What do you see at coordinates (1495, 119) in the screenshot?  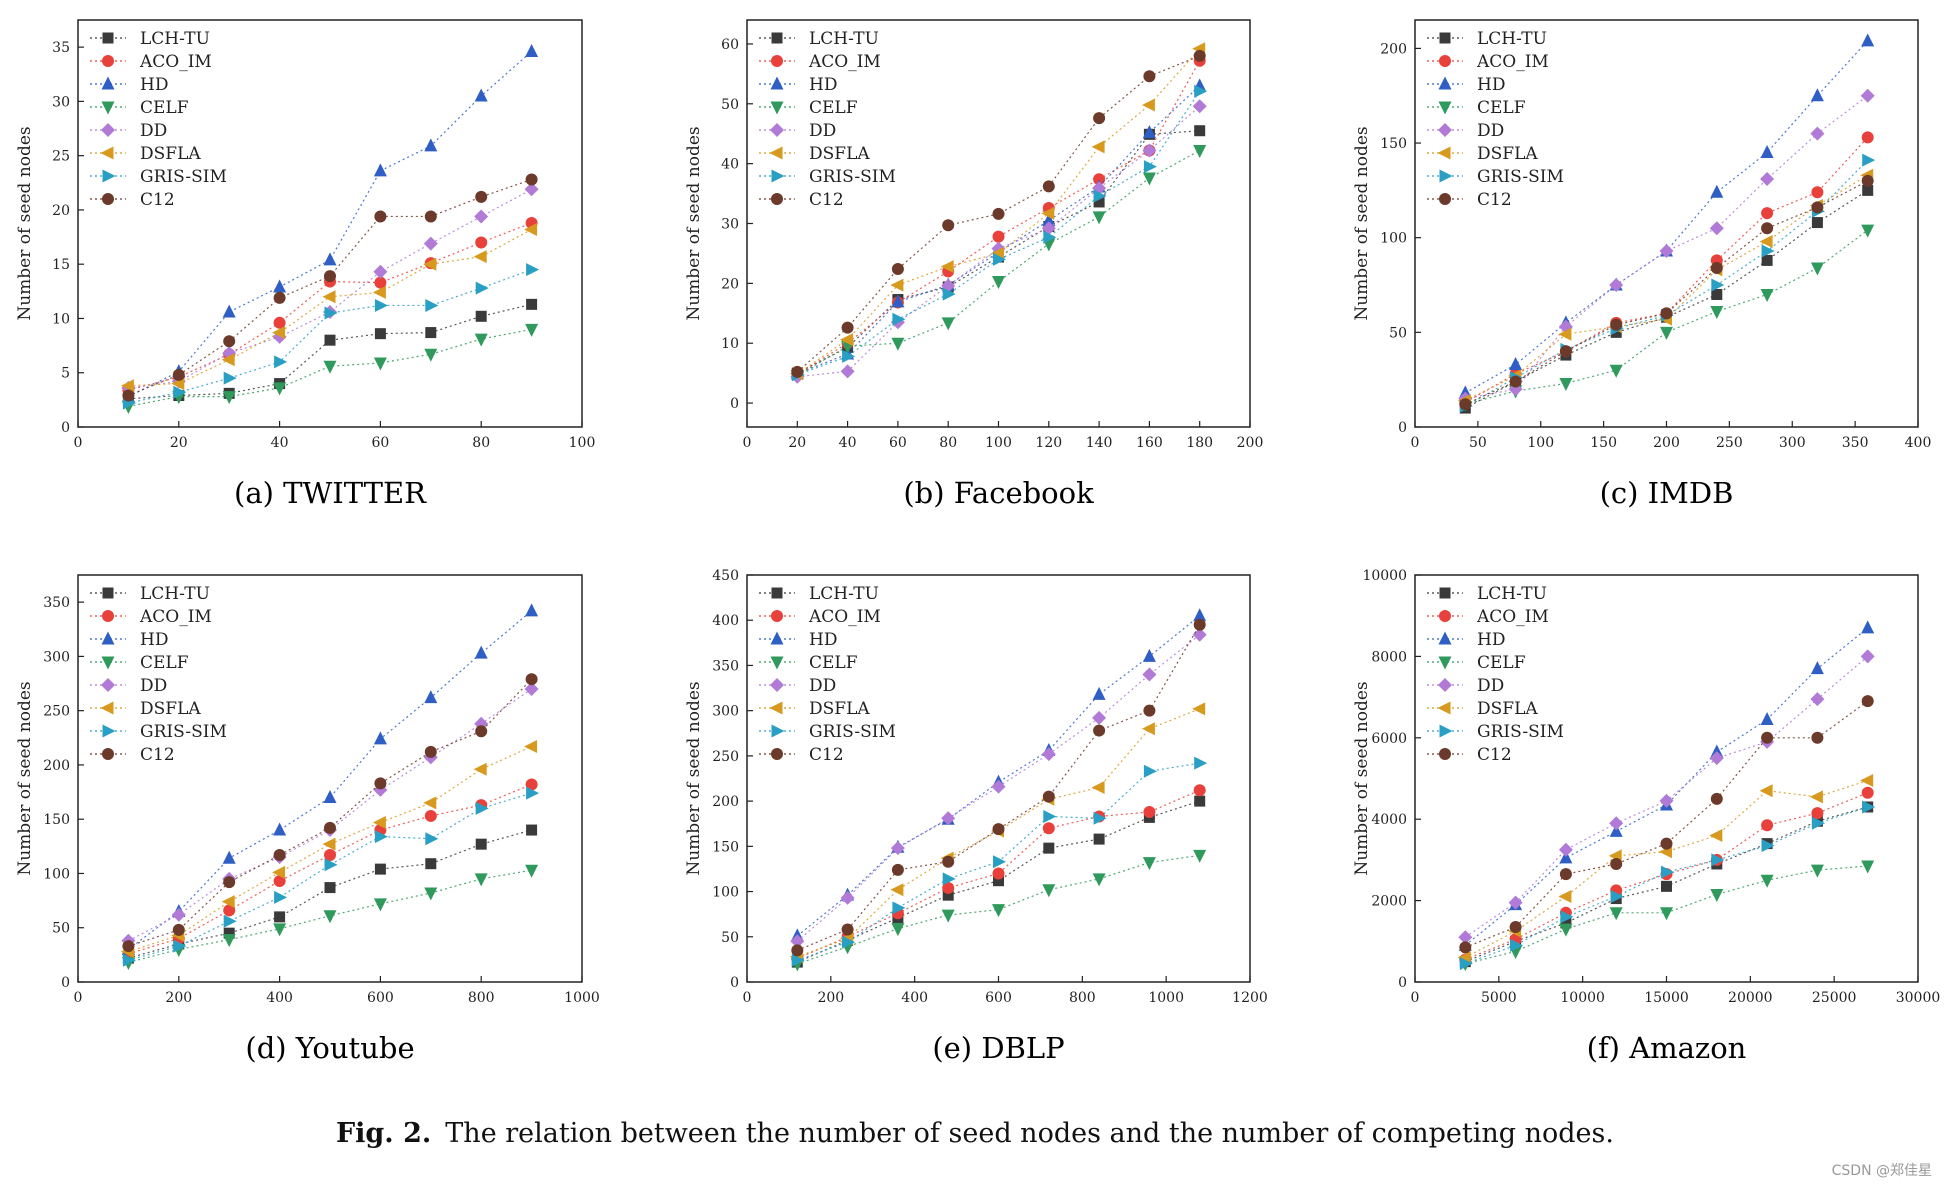 I see `legend: LCH-TU ACO_IM HD CELF DD DSFLA GRIS-SIM C12` at bounding box center [1495, 119].